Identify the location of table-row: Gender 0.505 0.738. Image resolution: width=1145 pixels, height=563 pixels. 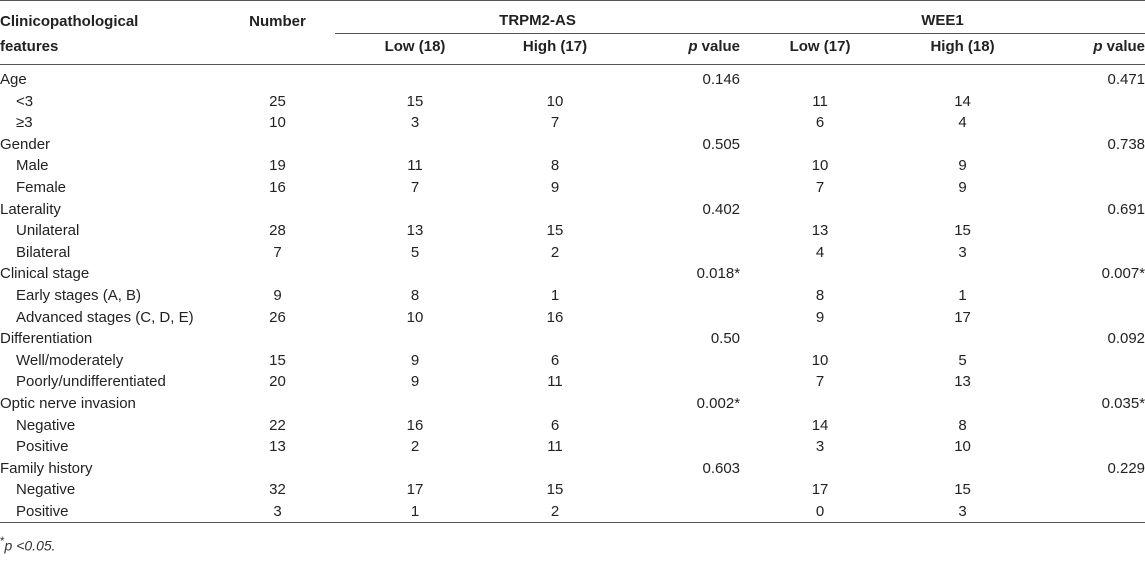
(572, 145).